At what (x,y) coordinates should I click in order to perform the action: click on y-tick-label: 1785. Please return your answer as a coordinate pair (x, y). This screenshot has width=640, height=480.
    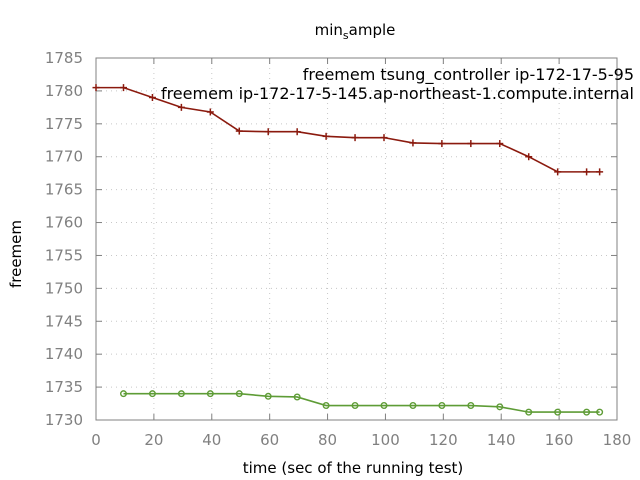
    Looking at the image, I should click on (64, 58).